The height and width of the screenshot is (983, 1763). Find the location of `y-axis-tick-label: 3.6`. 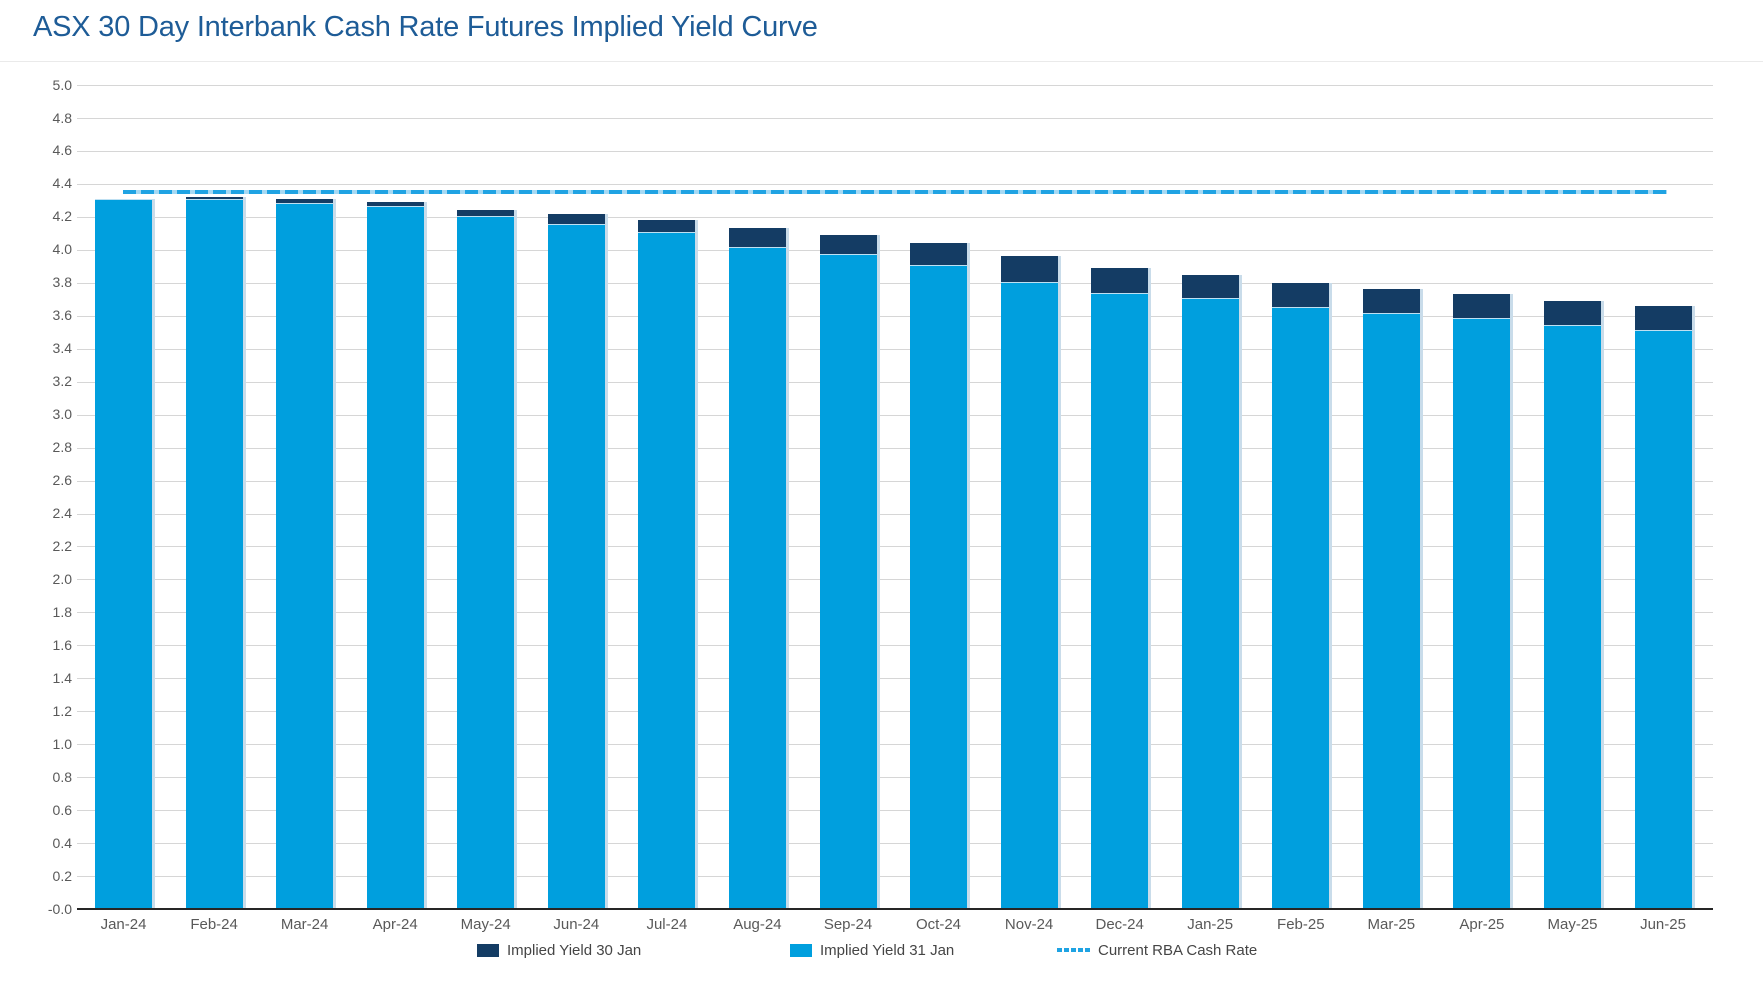

y-axis-tick-label: 3.6 is located at coordinates (62, 315).